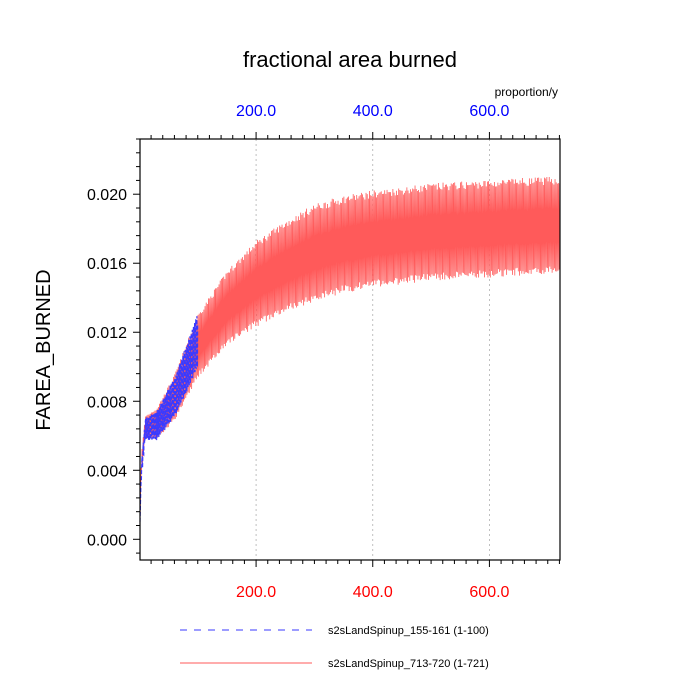 This screenshot has width=700, height=700. I want to click on y-tick-label-0: 0.000, so click(107, 540).